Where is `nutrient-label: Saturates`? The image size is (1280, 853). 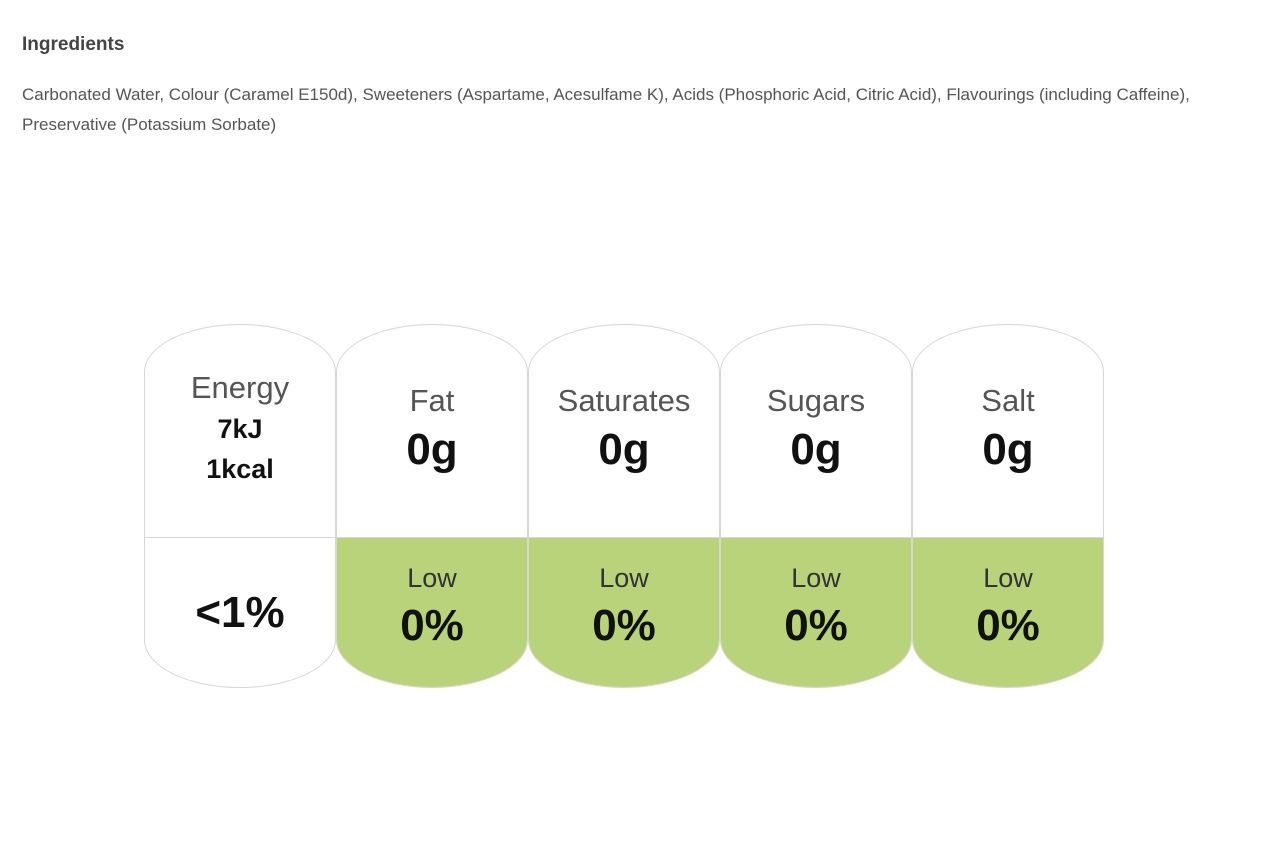 nutrient-label: Saturates is located at coordinates (624, 400).